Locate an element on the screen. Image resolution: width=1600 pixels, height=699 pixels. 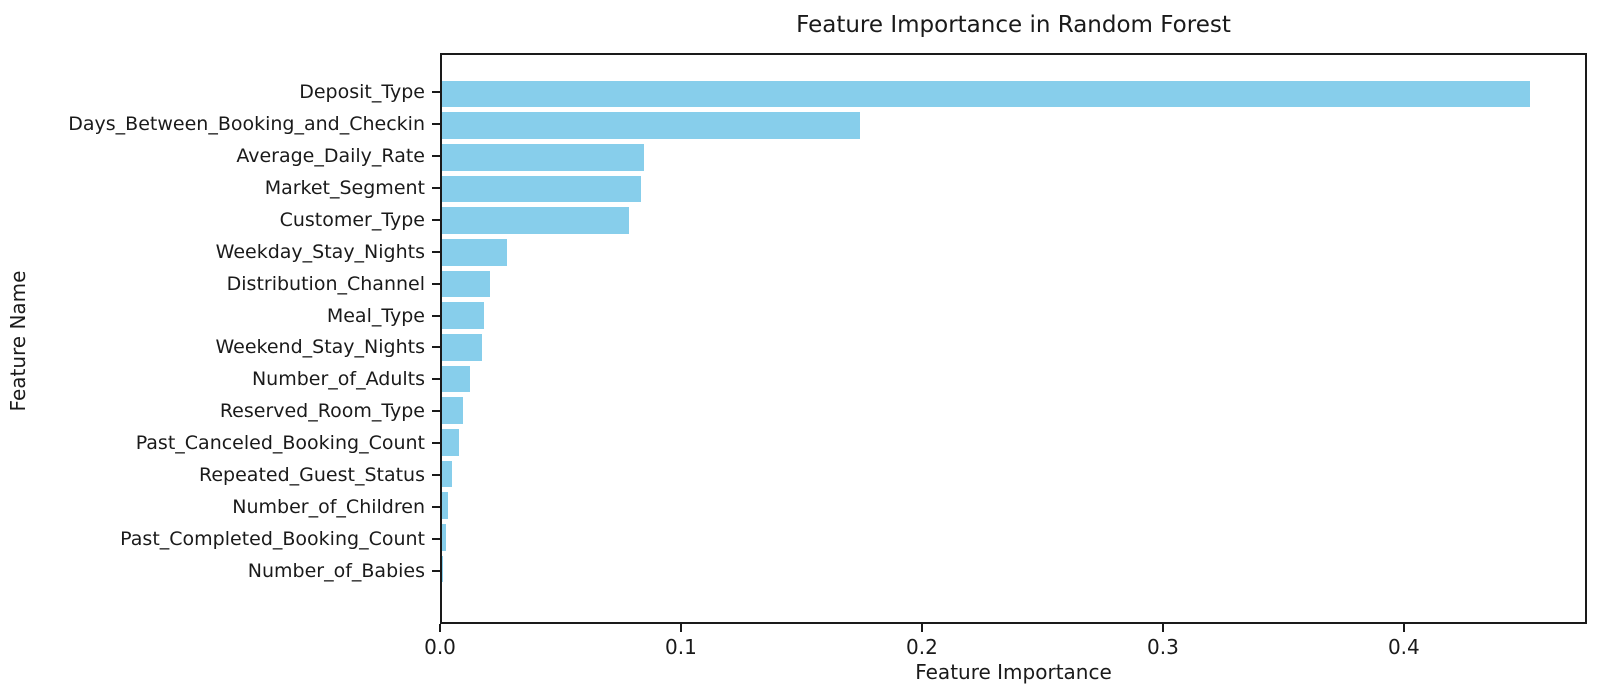
x-tick-label: 0.4 is located at coordinates (1403, 647).